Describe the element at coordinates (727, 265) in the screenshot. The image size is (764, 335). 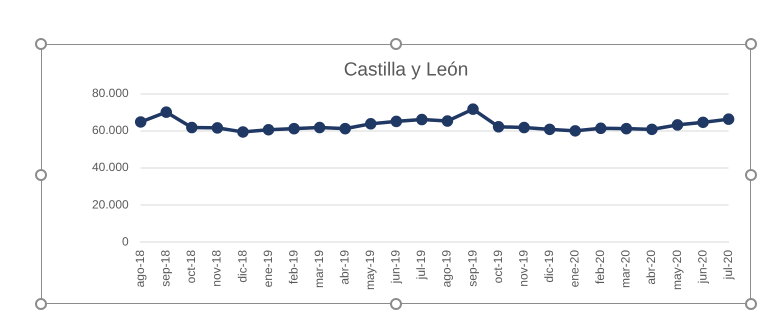
I see `x-tick-label: jul-20` at that location.